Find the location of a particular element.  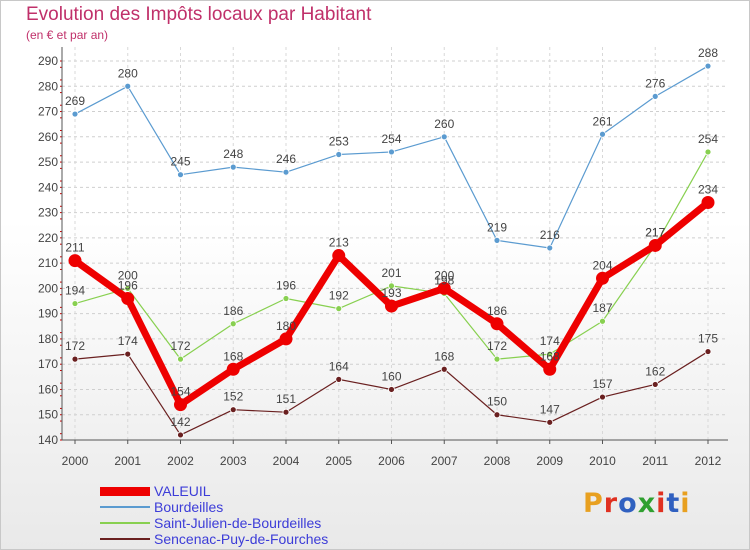

data-label-sencenac-puy-de-fourches: 142 is located at coordinates (180, 422).